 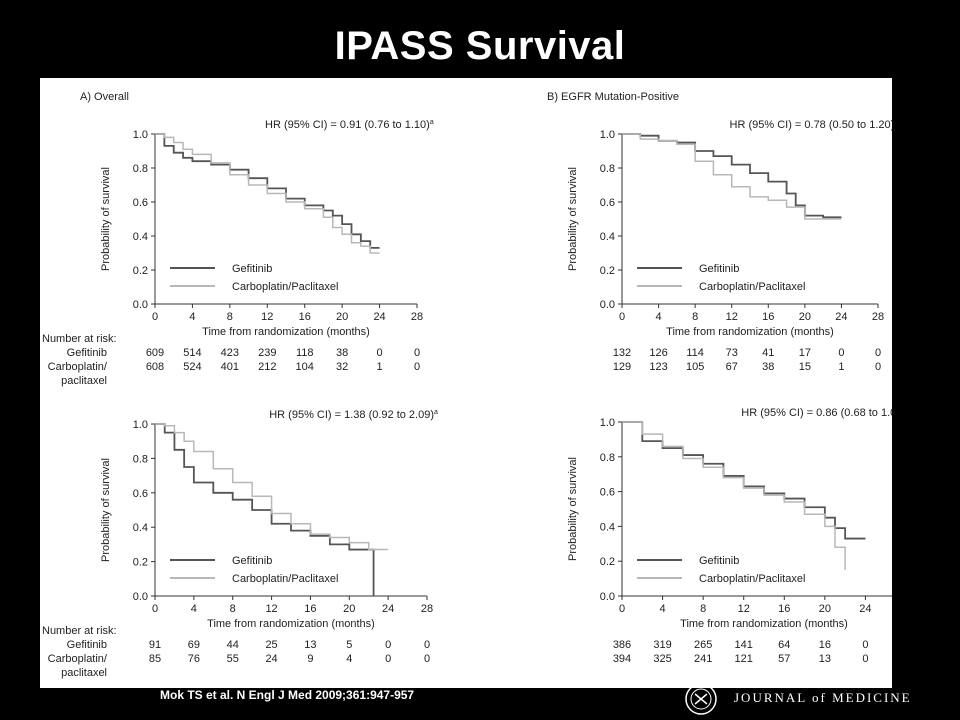 I want to click on risk-value-carboplatin: 608, so click(x=155, y=367).